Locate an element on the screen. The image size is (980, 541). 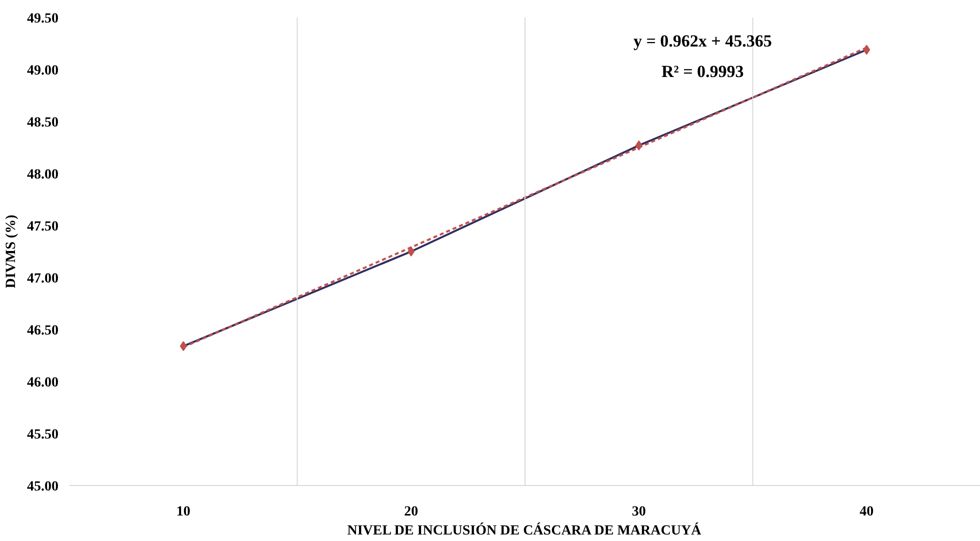
x-tick-label: 40 is located at coordinates (867, 512).